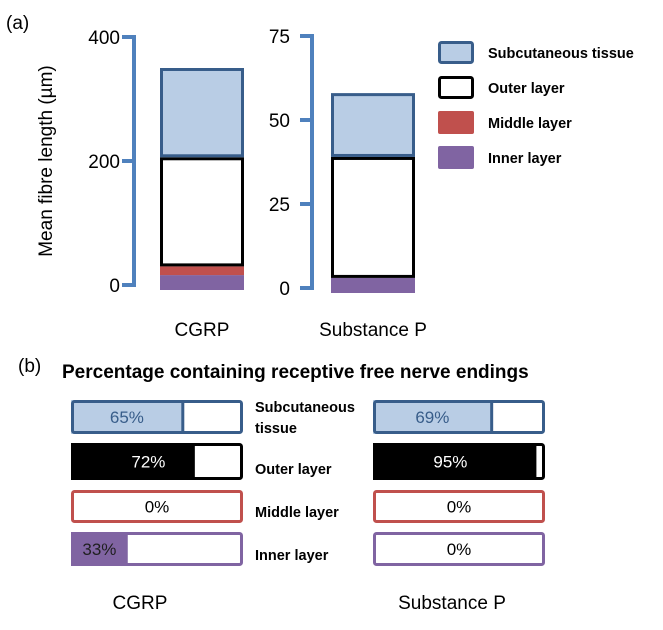 This screenshot has height=630, width=663. I want to click on y-axis-label: Mean fibre length (µm), so click(46, 161).